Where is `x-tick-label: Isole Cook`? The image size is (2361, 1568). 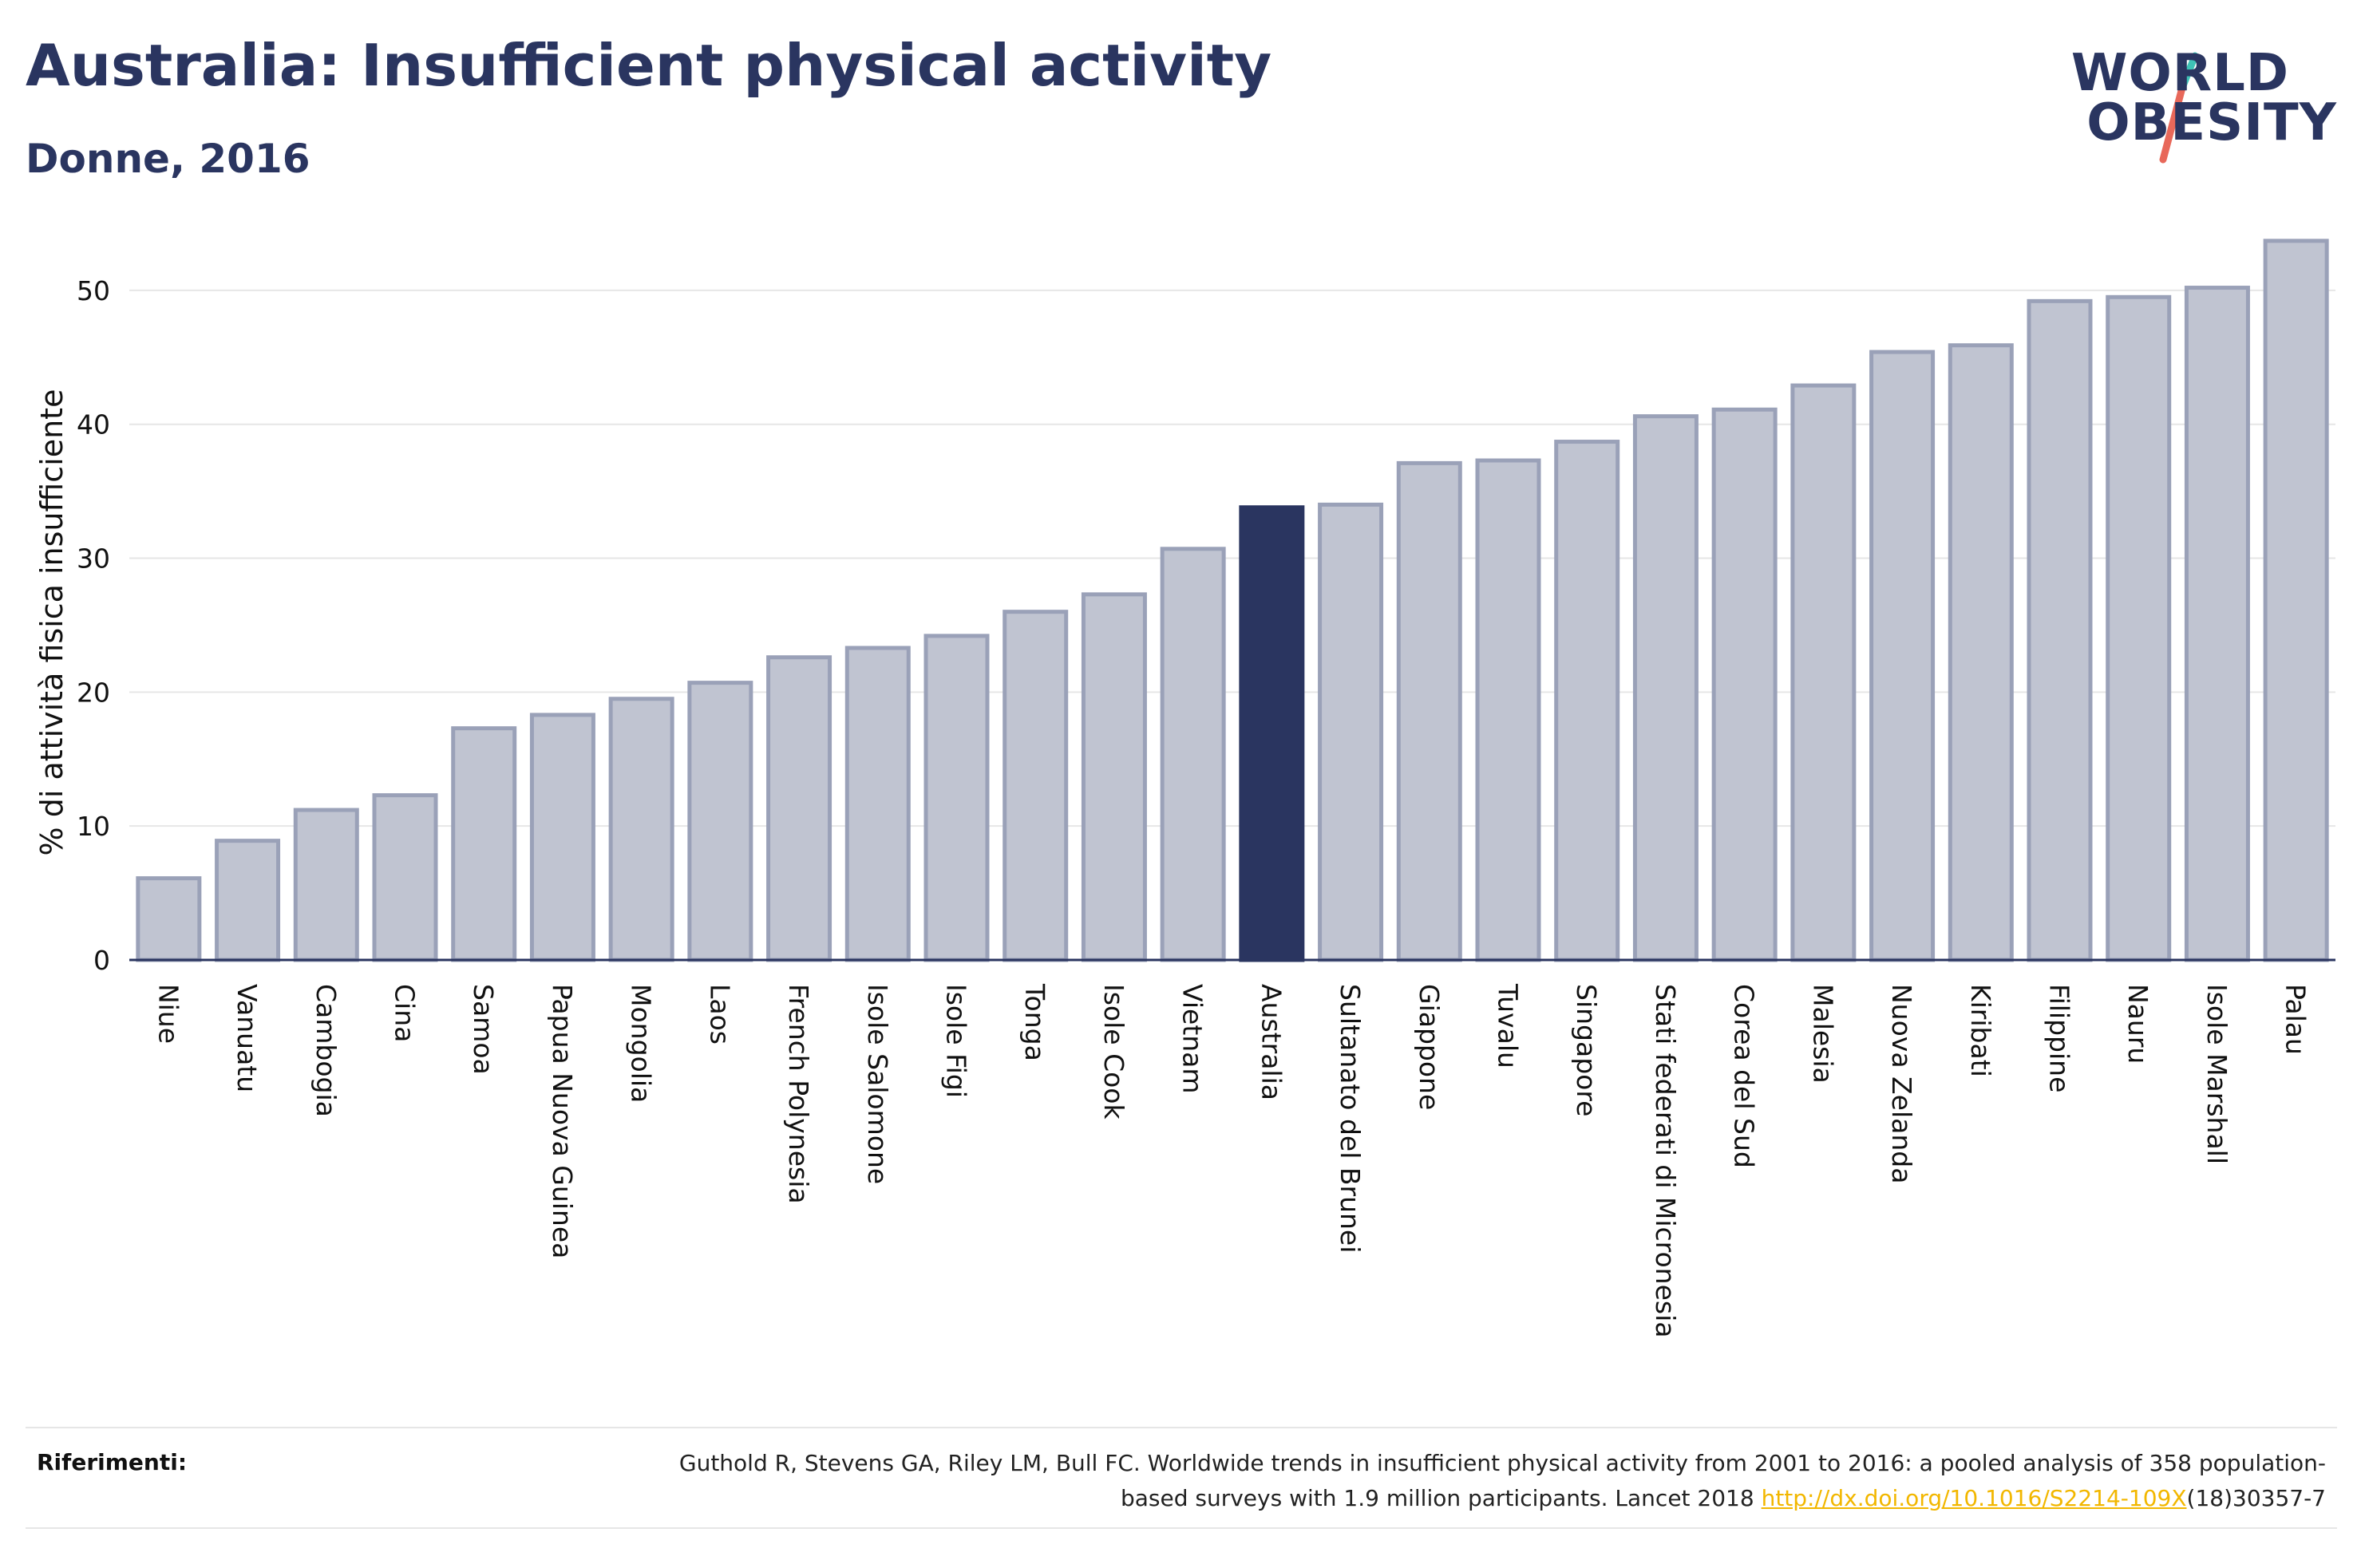 x-tick-label: Isole Cook is located at coordinates (1113, 1052).